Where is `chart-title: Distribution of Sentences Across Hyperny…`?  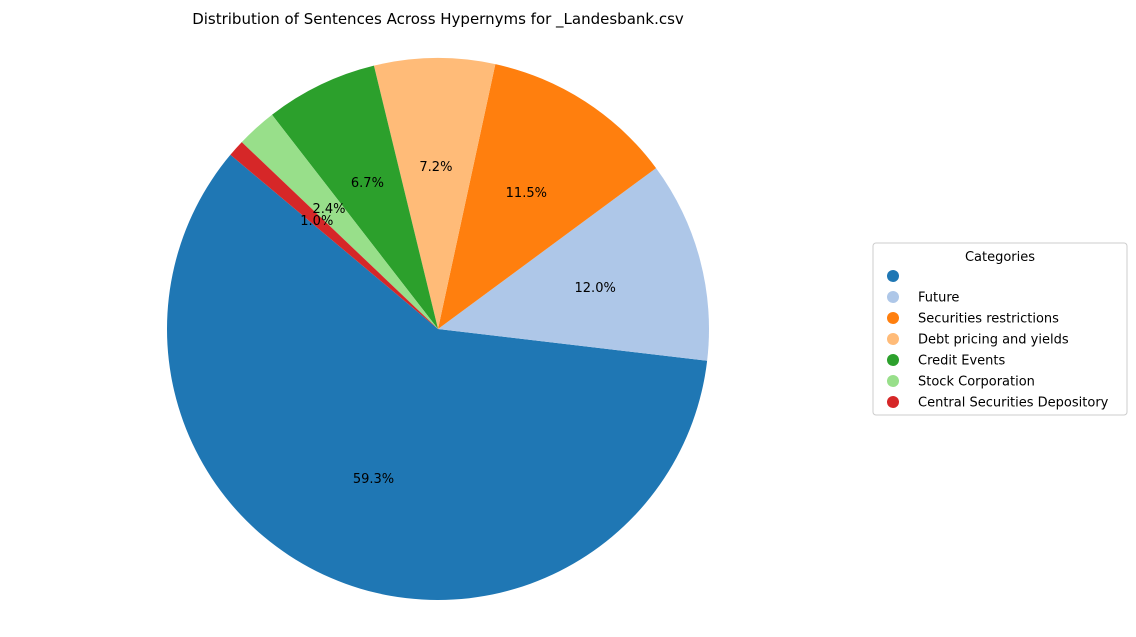 chart-title: Distribution of Sentences Across Hyperny… is located at coordinates (438, 19).